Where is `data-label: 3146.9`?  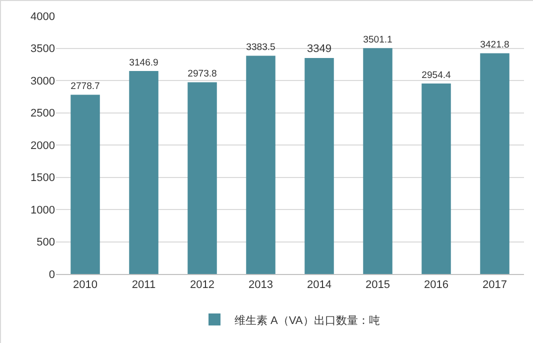 data-label: 3146.9 is located at coordinates (143, 62).